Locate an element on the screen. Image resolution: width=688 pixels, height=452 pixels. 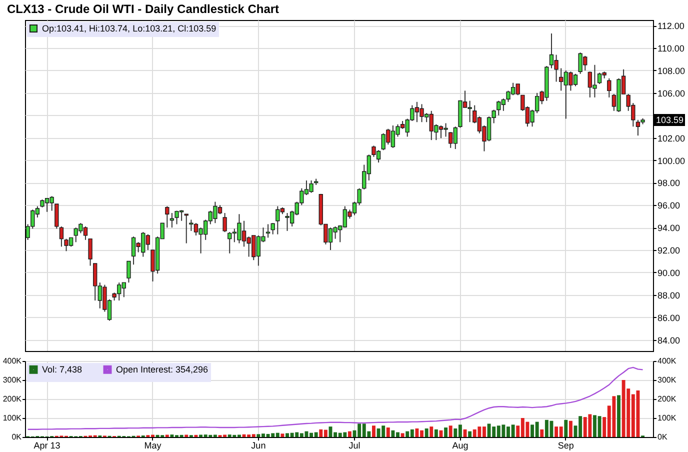
y-tick-label: 92.00 is located at coordinates (669, 251).